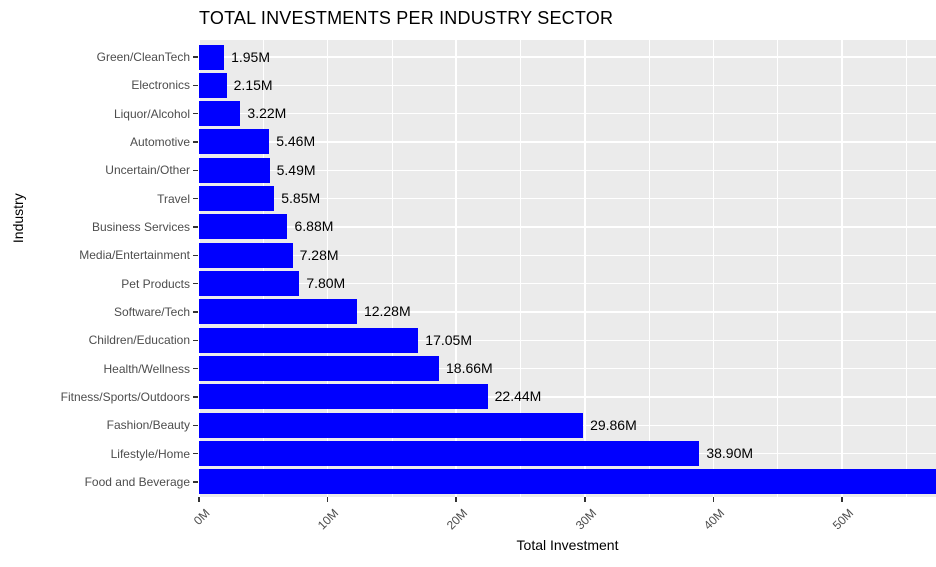 The image size is (936, 567). I want to click on category-label: Fitness/Sports/Outdoors, so click(125, 396).